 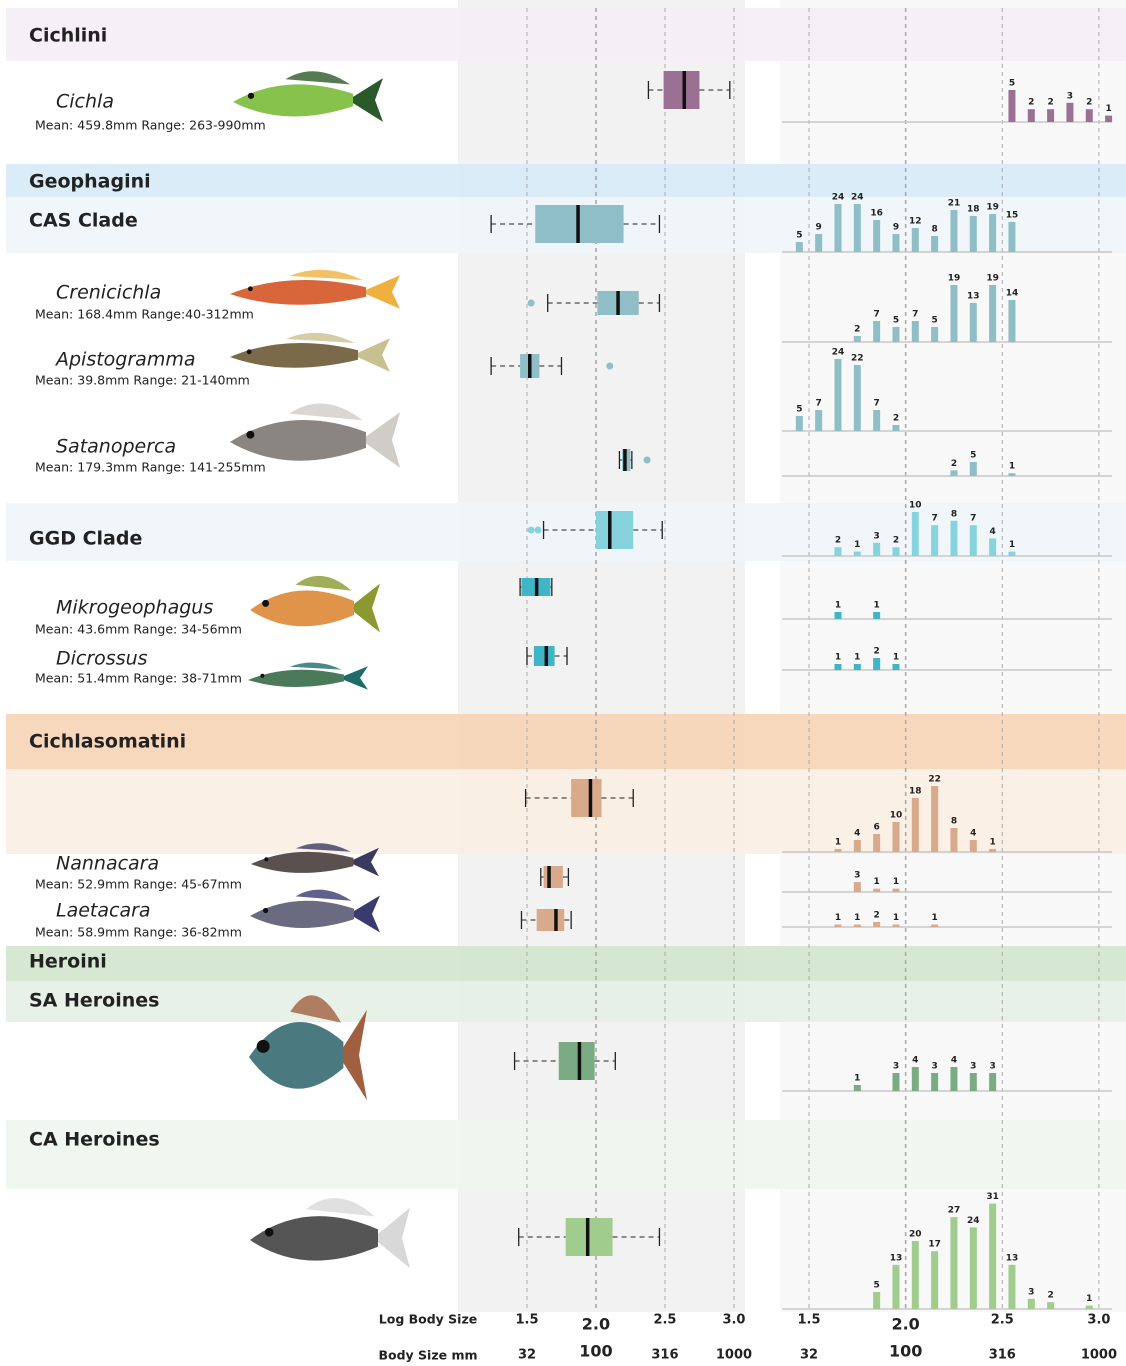 I want to click on genus-summary: Mean: 52.9mm Range: 45-67mm, so click(x=138, y=884).